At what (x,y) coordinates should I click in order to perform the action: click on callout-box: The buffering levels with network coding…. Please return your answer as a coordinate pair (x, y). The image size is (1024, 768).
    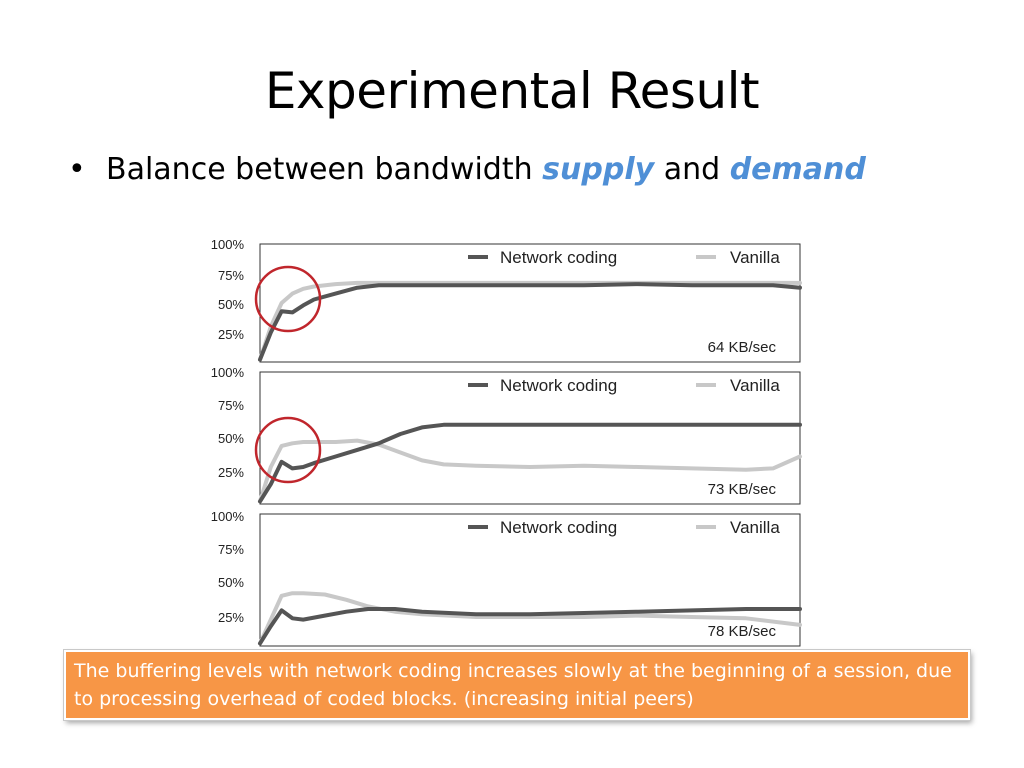
    Looking at the image, I should click on (517, 685).